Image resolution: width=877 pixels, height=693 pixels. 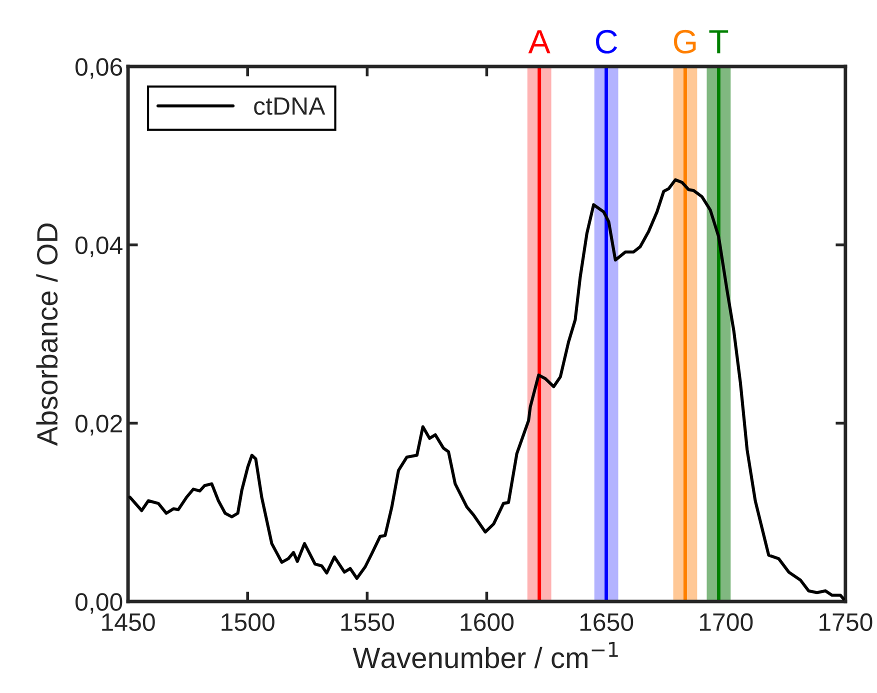 What do you see at coordinates (846, 622) in the screenshot?
I see `x-tick-label: 1750` at bounding box center [846, 622].